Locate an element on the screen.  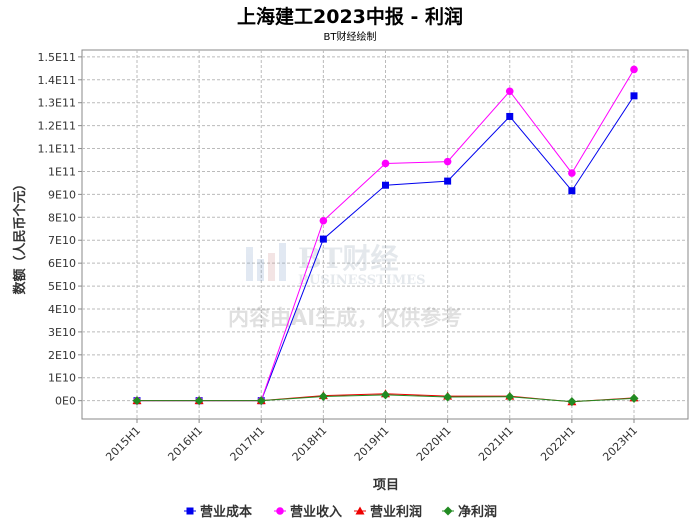
legend-label: 营业利润 is located at coordinates (396, 512).